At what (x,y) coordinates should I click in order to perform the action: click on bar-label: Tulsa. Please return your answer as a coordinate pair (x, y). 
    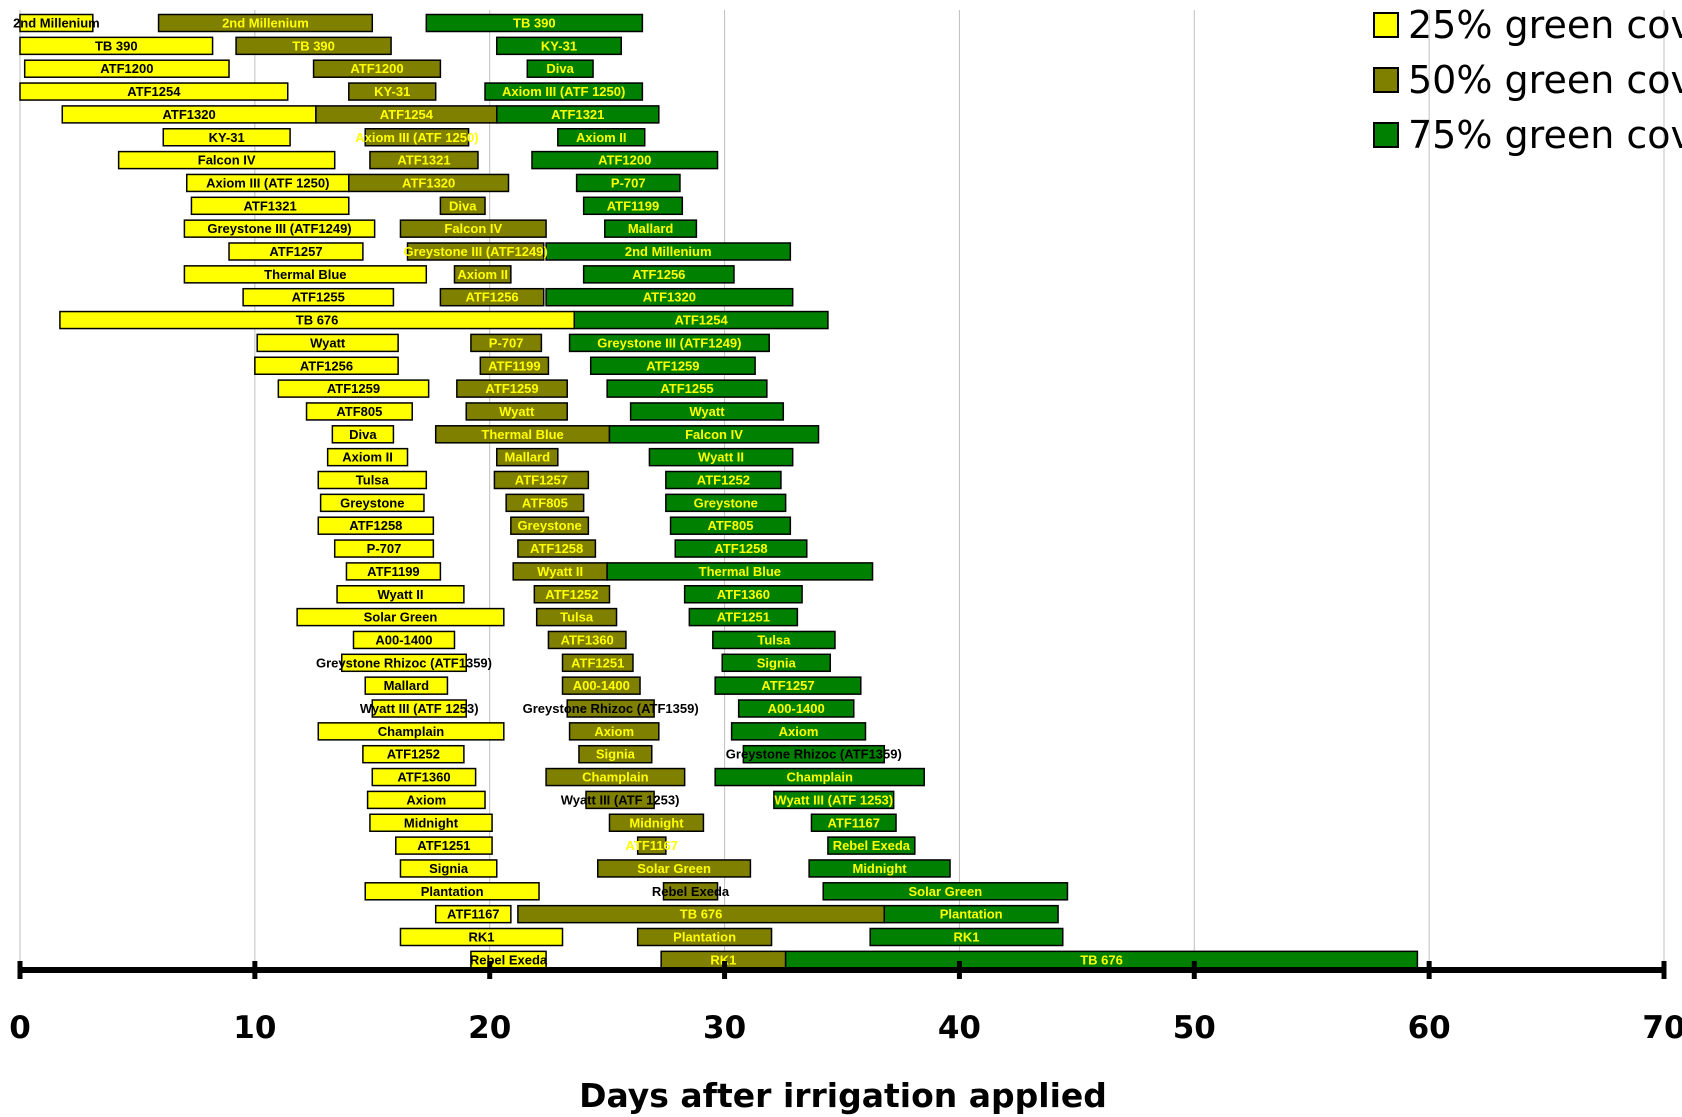
    Looking at the image, I should click on (577, 617).